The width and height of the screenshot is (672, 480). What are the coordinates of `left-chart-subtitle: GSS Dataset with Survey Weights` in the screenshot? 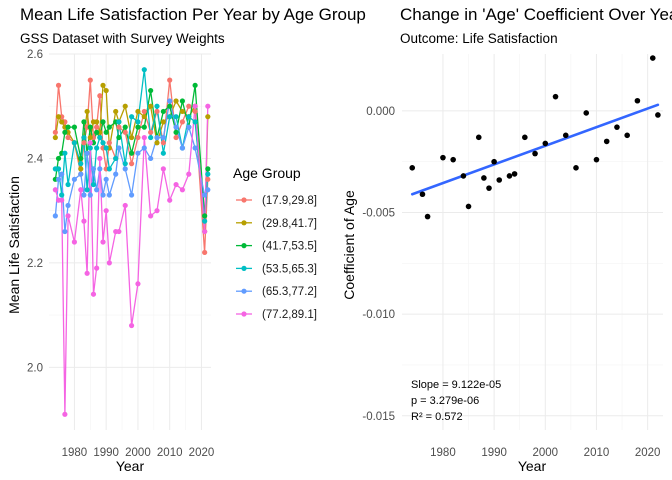 It's located at (122, 38).